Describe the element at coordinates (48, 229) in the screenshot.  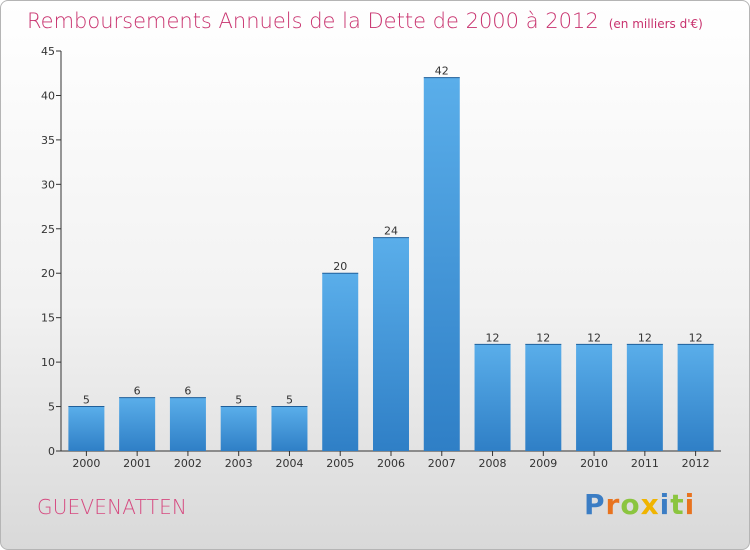
I see `y-tick-label: 25` at that location.